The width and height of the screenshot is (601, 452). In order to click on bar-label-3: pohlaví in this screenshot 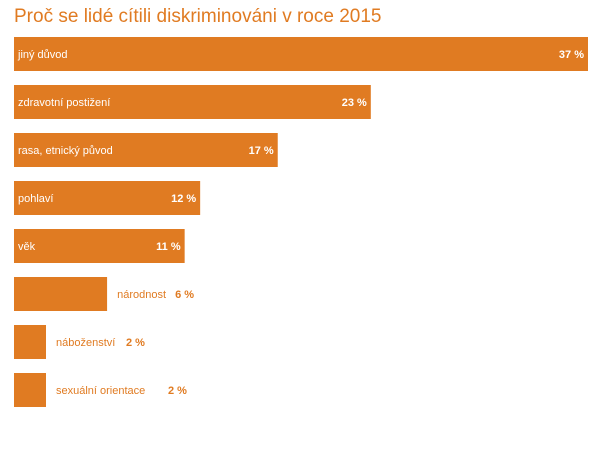, I will do `click(35, 199)`.